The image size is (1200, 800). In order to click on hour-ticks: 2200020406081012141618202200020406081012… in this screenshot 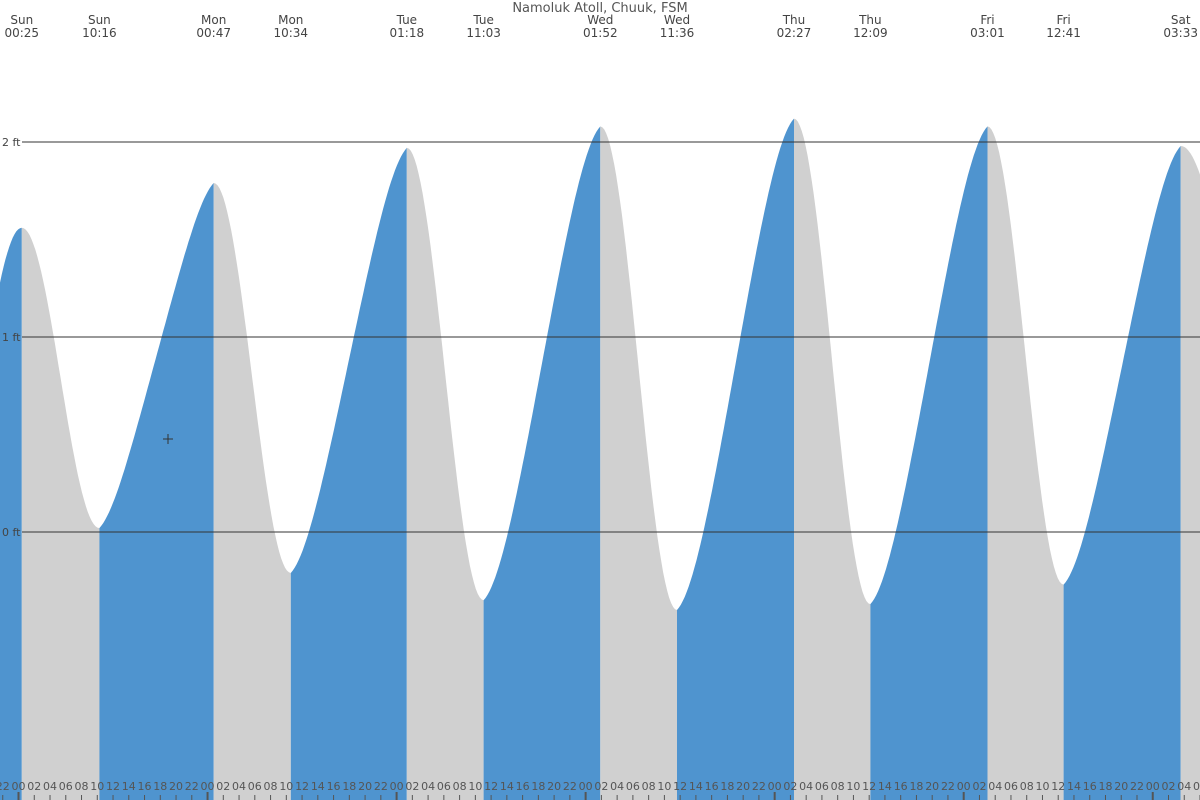, I will do `click(600, 790)`.